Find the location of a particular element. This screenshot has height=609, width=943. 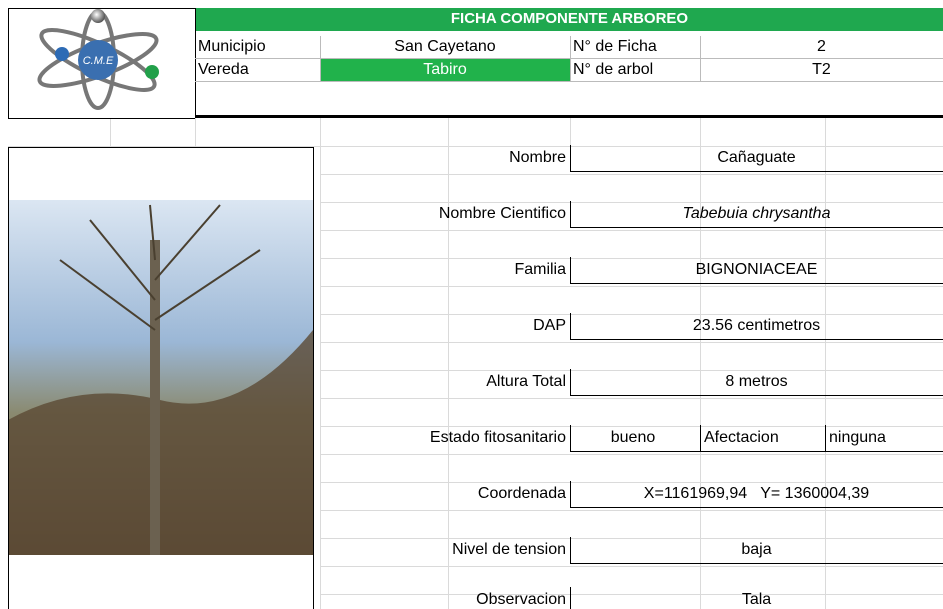

logo-text: C.M.E is located at coordinates (98, 61).